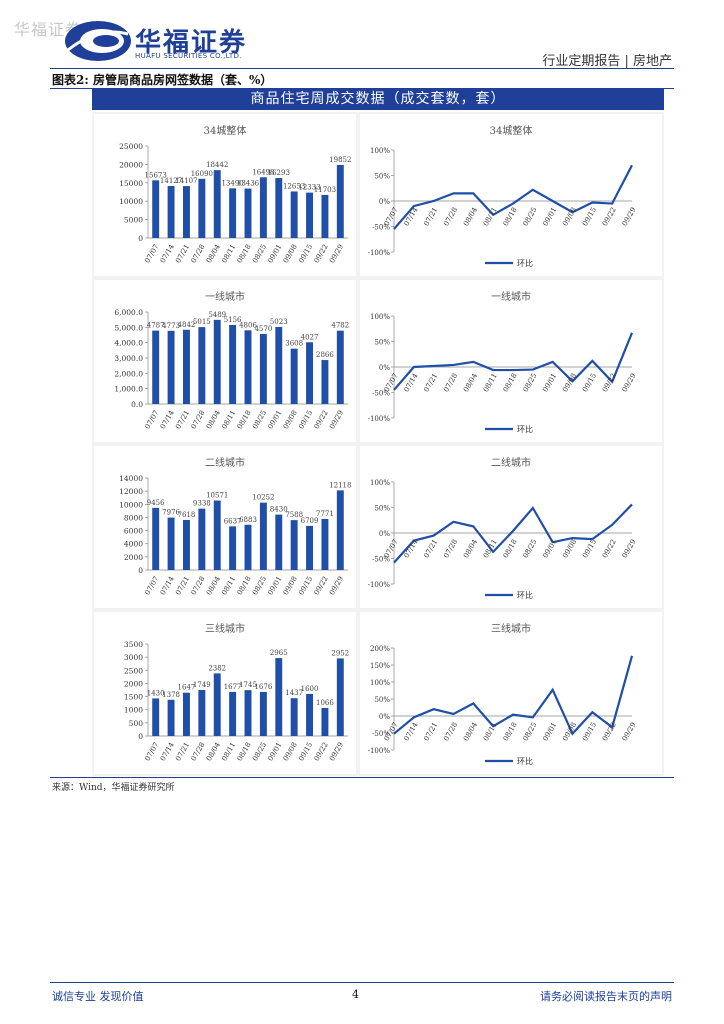  I want to click on bar-value-label: 3608, so click(294, 344).